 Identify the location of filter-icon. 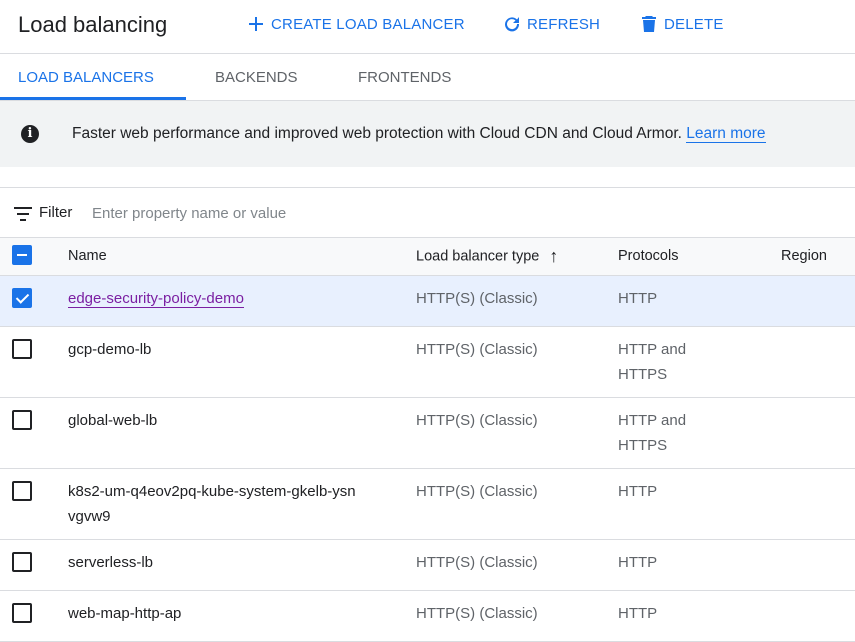
(23, 214).